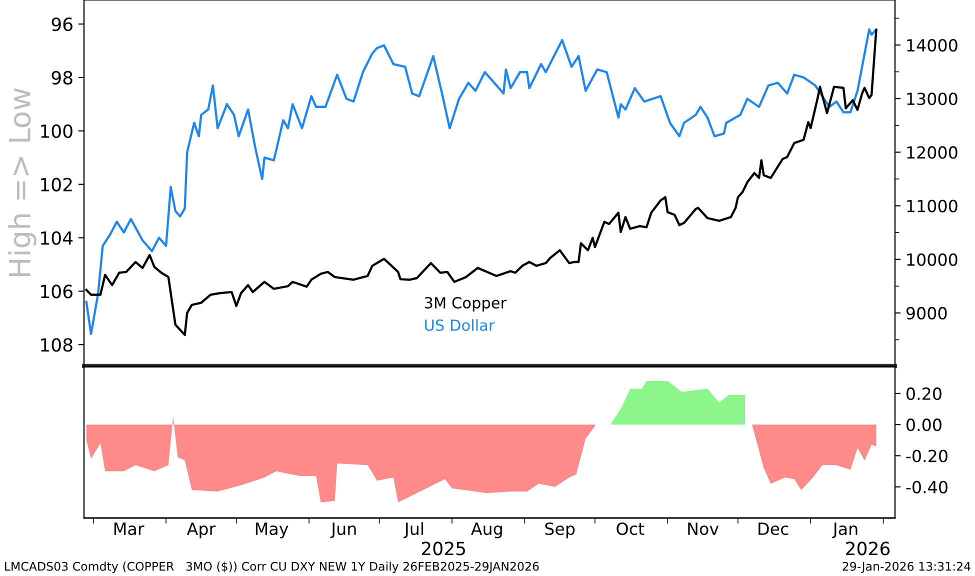  What do you see at coordinates (343, 530) in the screenshot?
I see `x-tick-label: Jun` at bounding box center [343, 530].